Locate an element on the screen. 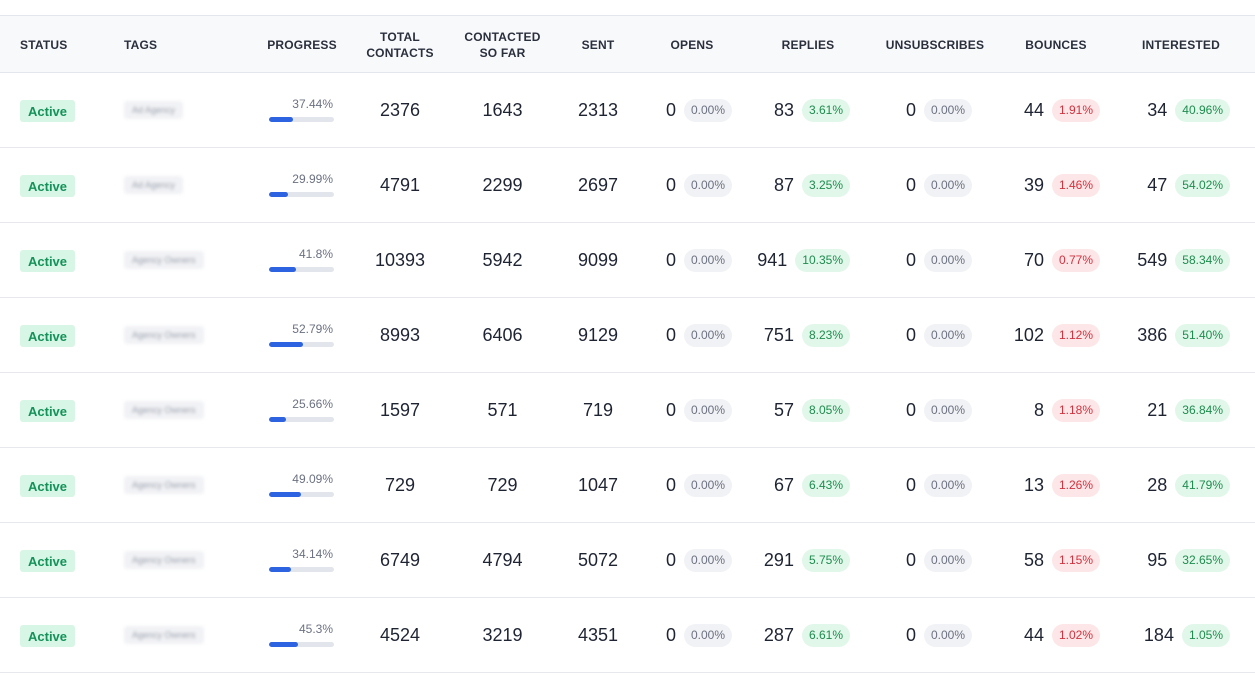 This screenshot has height=685, width=1255. header-bounces: BOUNCES is located at coordinates (1056, 44).